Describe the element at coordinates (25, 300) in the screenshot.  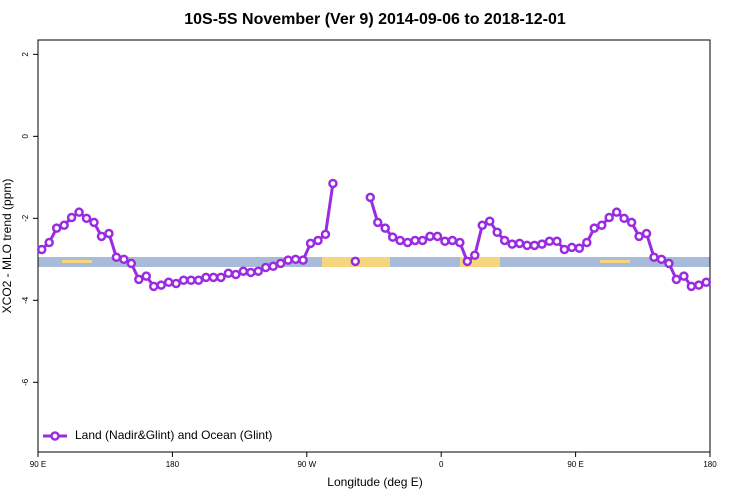
I see `y-tick-label: -4` at that location.